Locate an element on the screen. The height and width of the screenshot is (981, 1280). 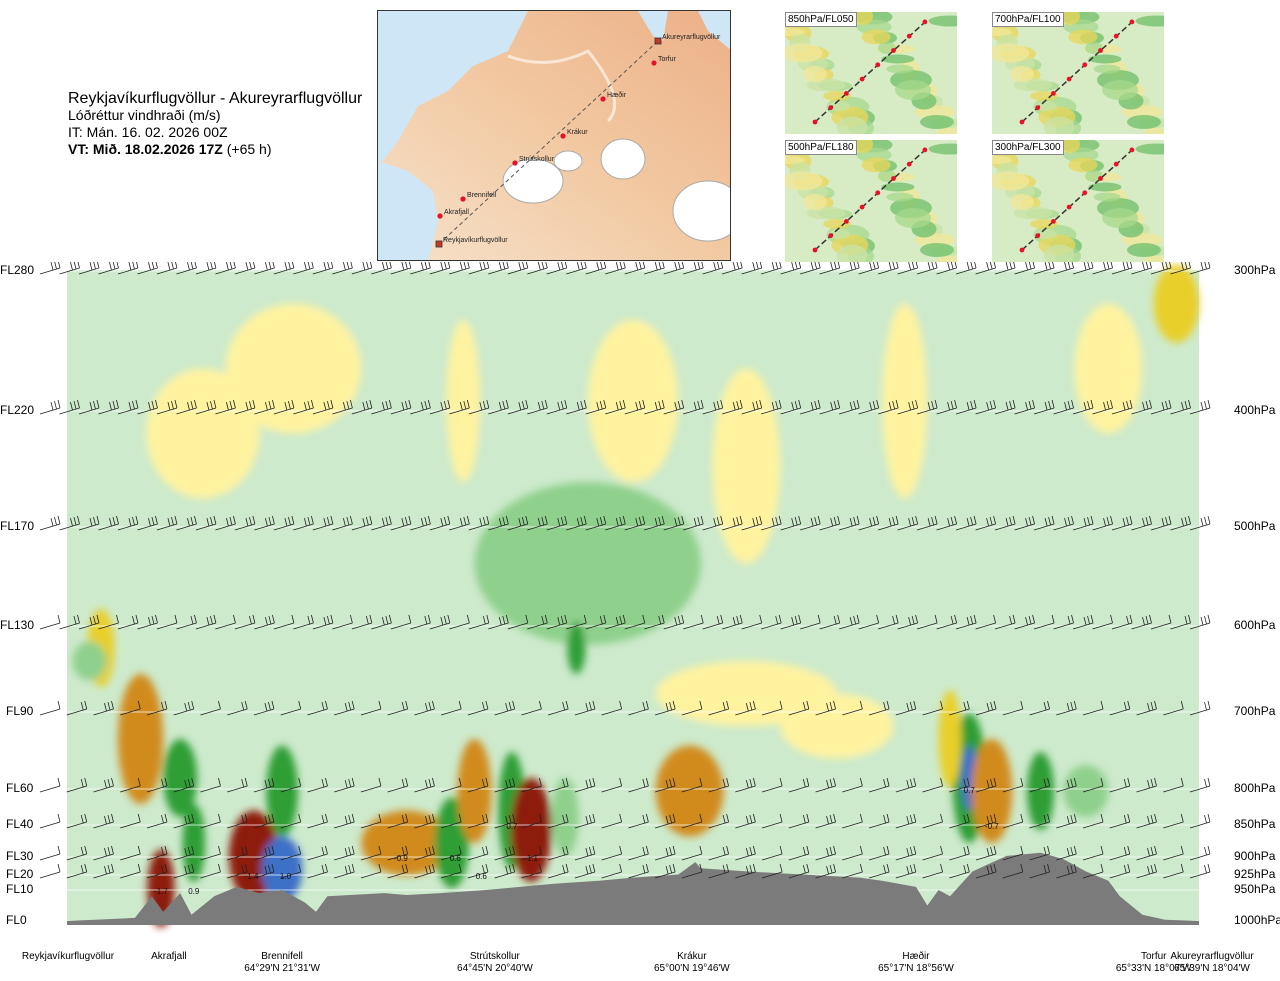
location-coord: 65°17'N 18°56'W is located at coordinates (916, 968).